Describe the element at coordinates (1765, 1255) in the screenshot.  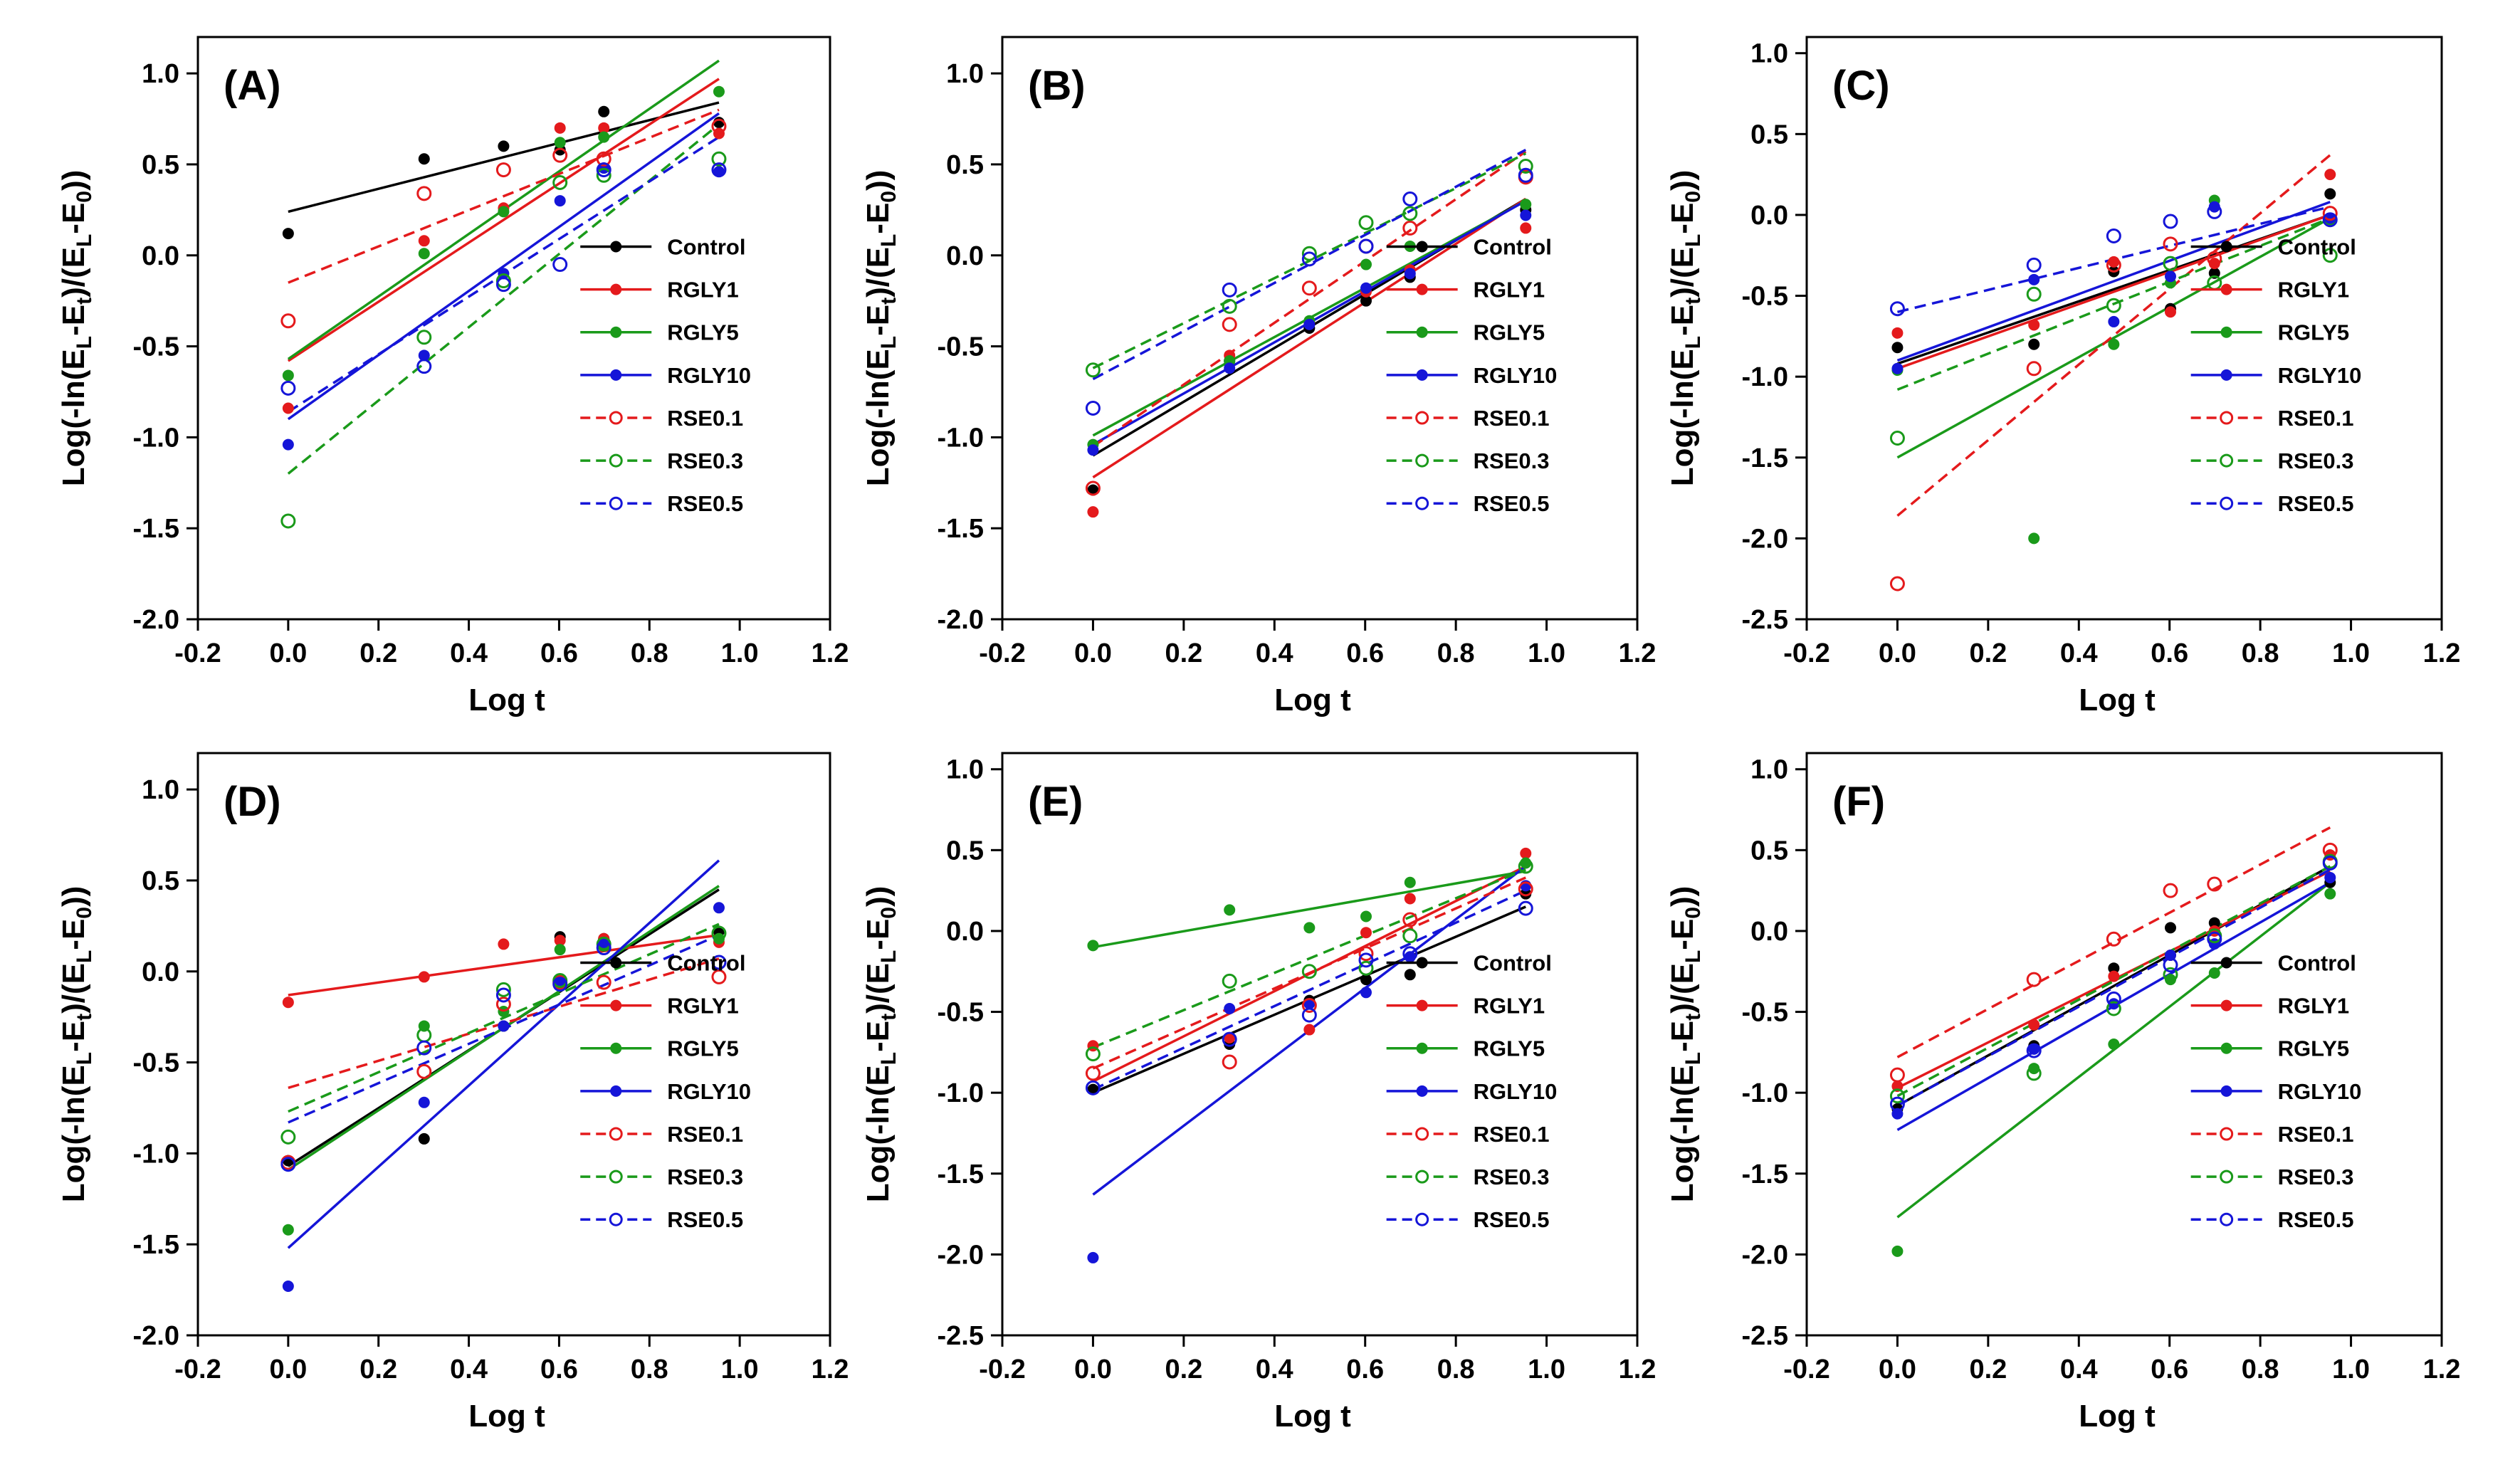
I see `y-tick-label: -2.0` at that location.